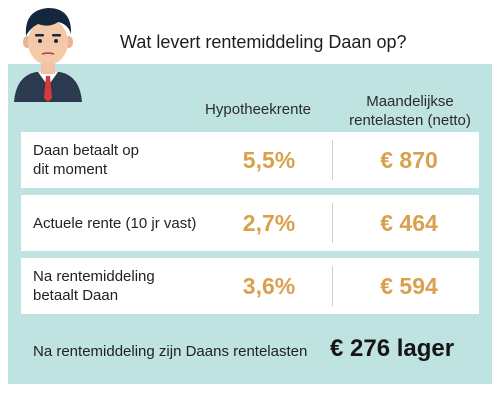 The height and width of the screenshot is (400, 500). What do you see at coordinates (269, 285) in the screenshot?
I see `row-rate-value: 3,6%` at bounding box center [269, 285].